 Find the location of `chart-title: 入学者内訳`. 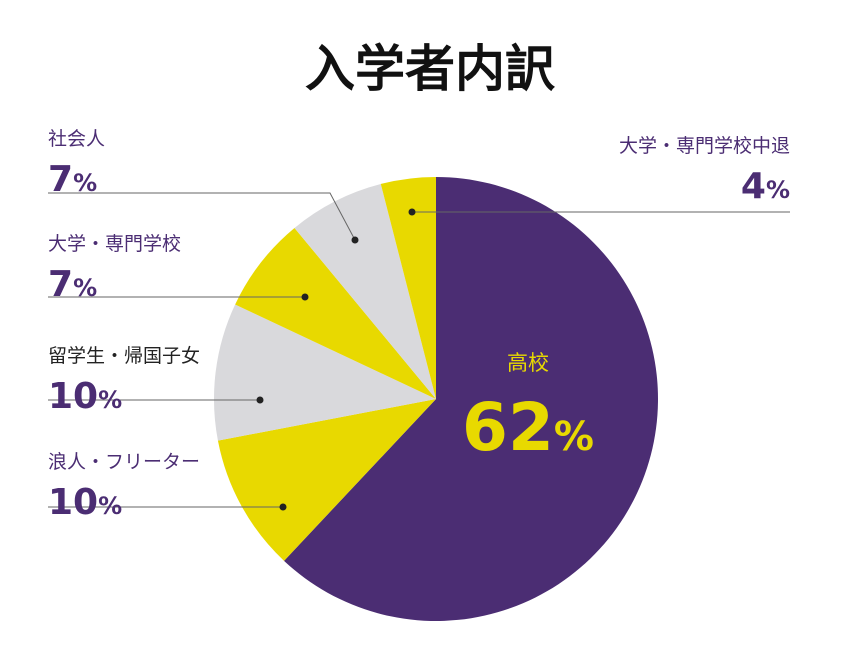

chart-title: 入学者内訳 is located at coordinates (430, 69).